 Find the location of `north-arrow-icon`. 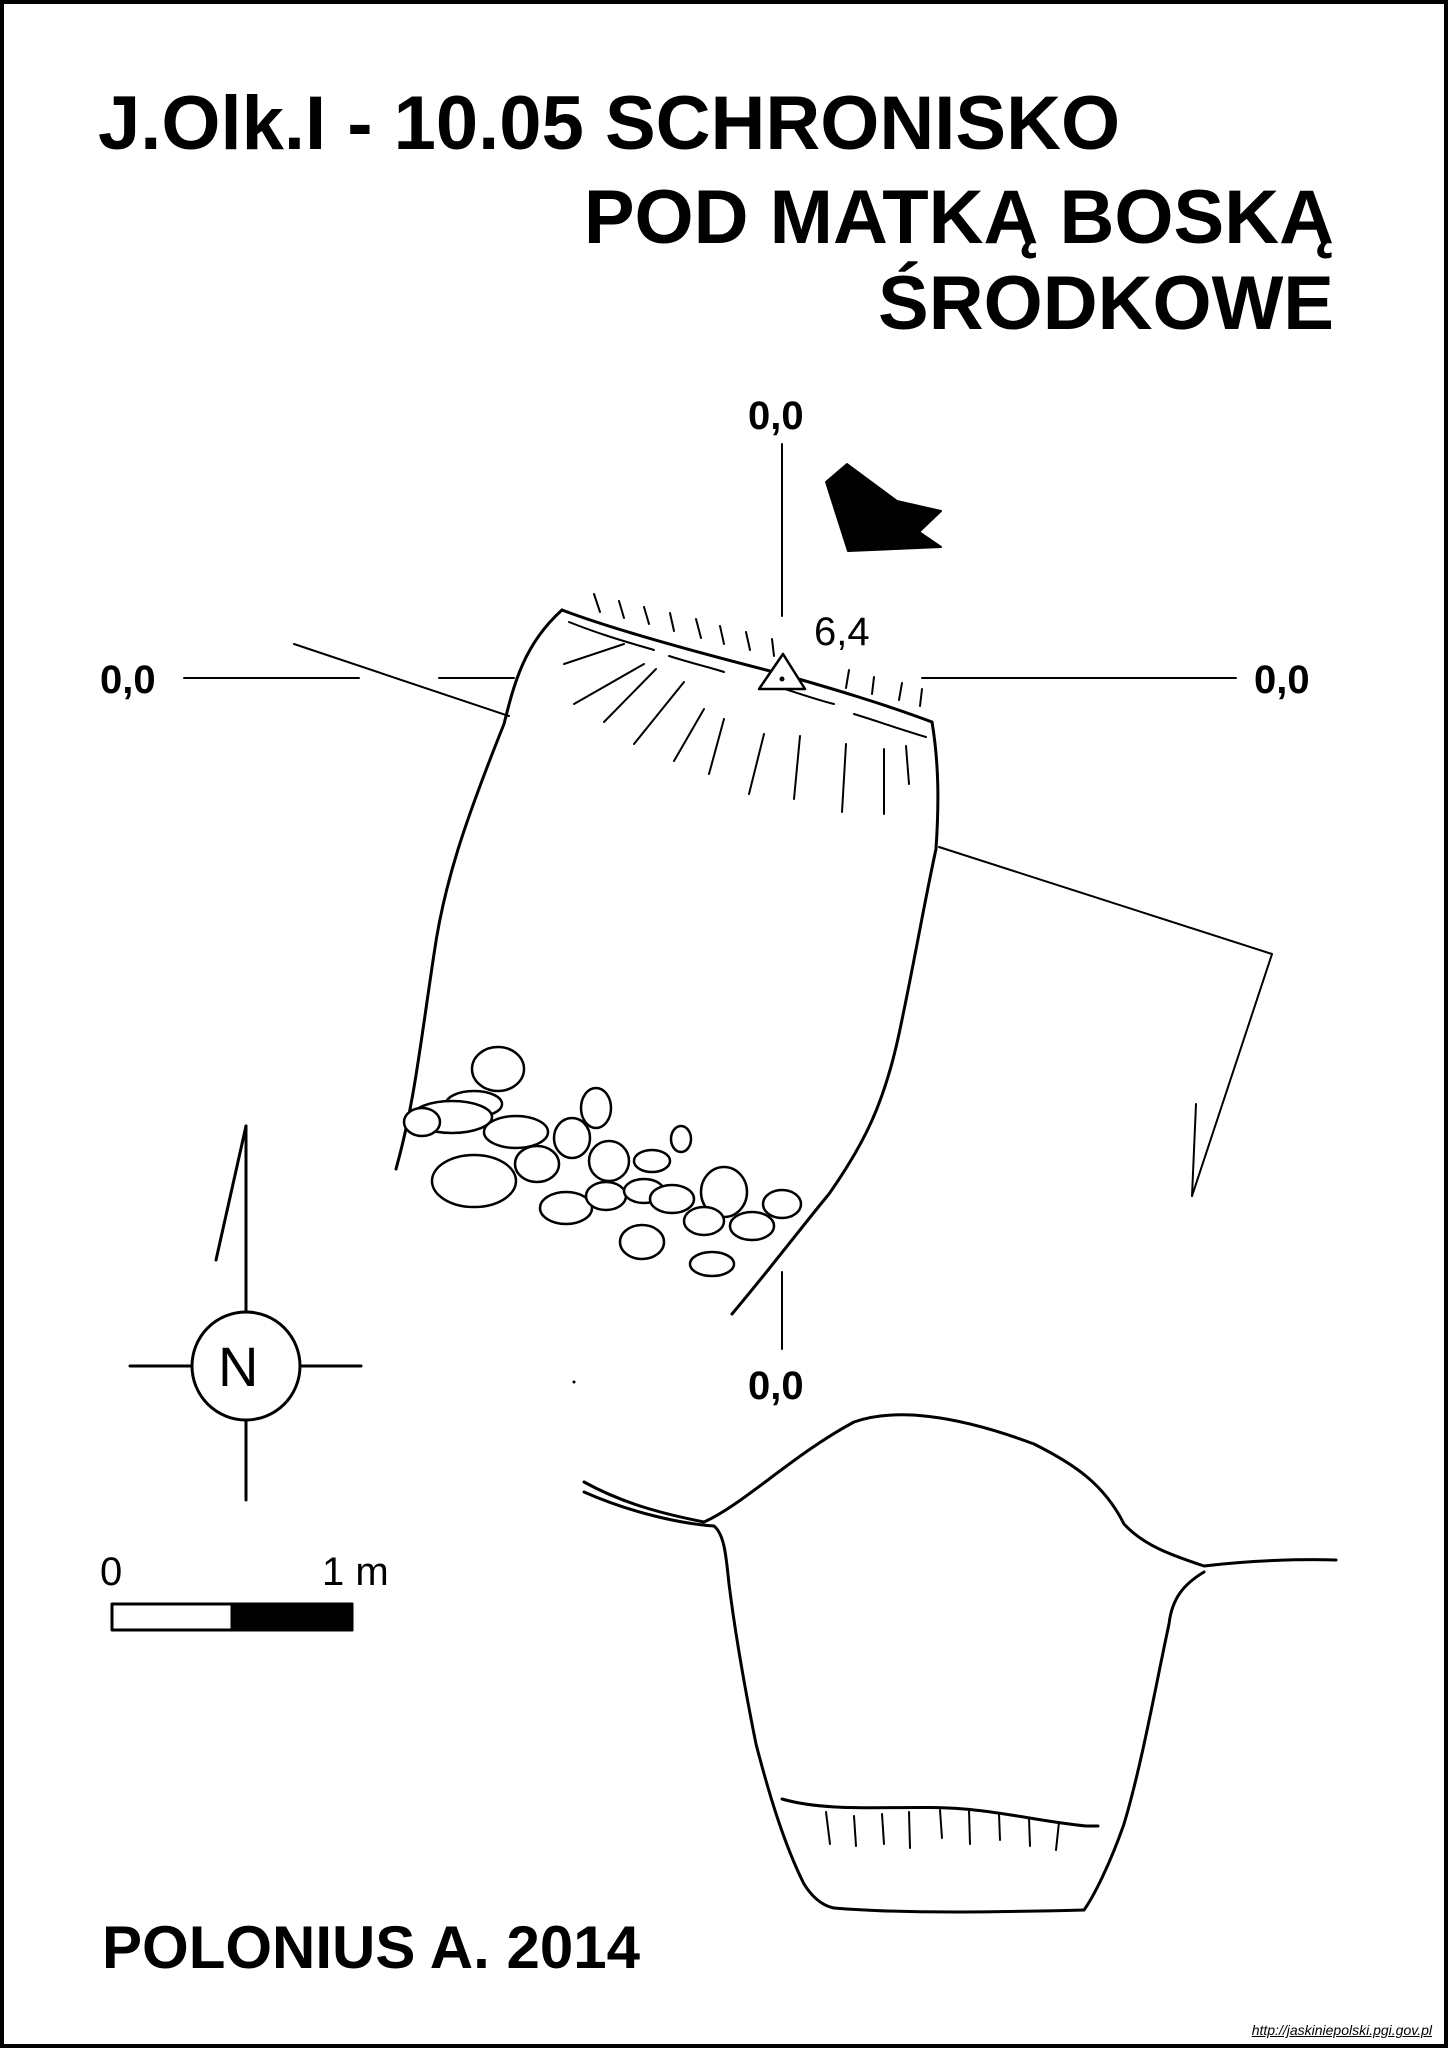

north-arrow-icon is located at coordinates (245, 1313).